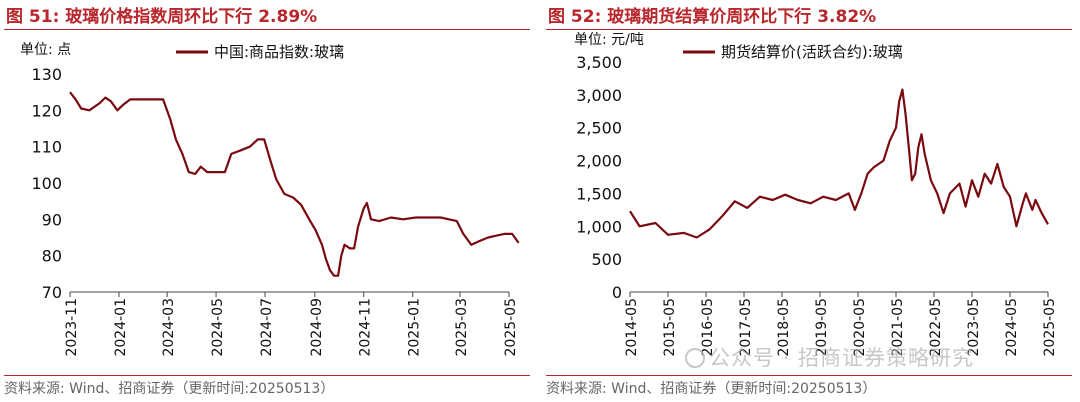  Describe the element at coordinates (462, 327) in the screenshot. I see `x-tick-label: 2025-03` at that location.